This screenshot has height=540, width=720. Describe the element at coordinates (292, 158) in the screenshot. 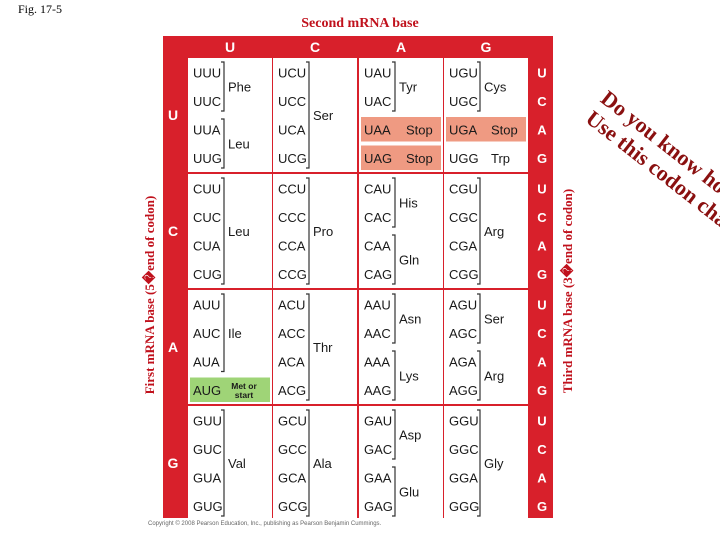

I see `codon-ucg: UCG` at that location.